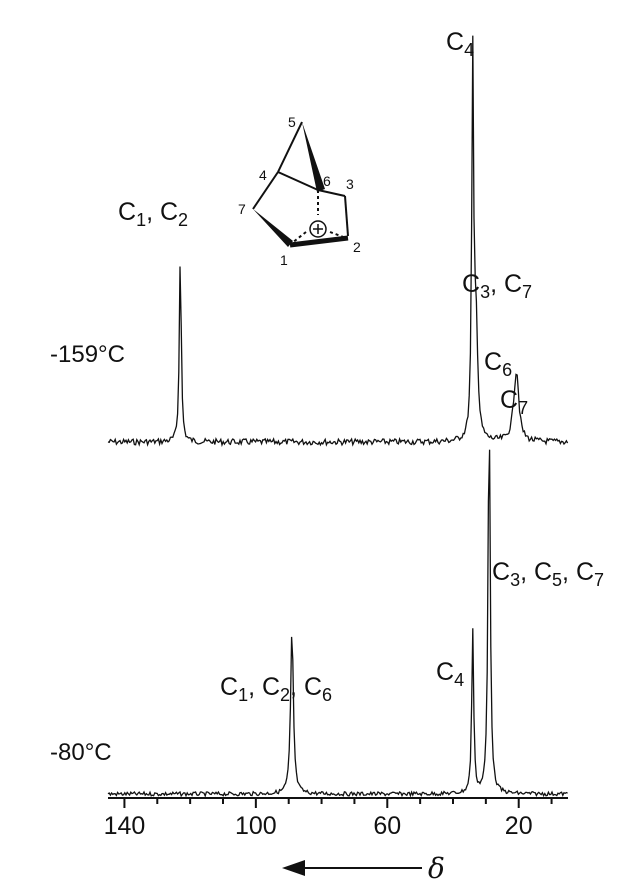 The height and width of the screenshot is (892, 634). What do you see at coordinates (81, 752) in the screenshot?
I see `series-label-minus80: -80°C` at bounding box center [81, 752].